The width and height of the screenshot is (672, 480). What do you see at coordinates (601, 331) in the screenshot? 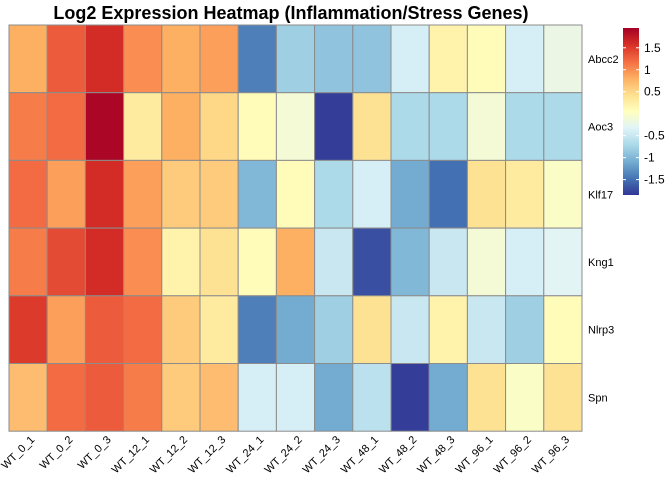
I see `row-label: Nlrp3` at bounding box center [601, 331].